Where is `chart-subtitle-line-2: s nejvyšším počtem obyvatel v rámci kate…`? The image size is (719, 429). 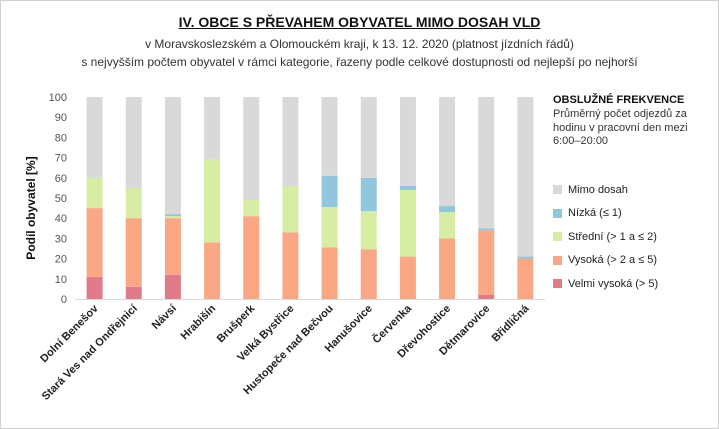
chart-subtitle-line-2: s nejvyšším počtem obyvatel v rámci kate… is located at coordinates (359, 62).